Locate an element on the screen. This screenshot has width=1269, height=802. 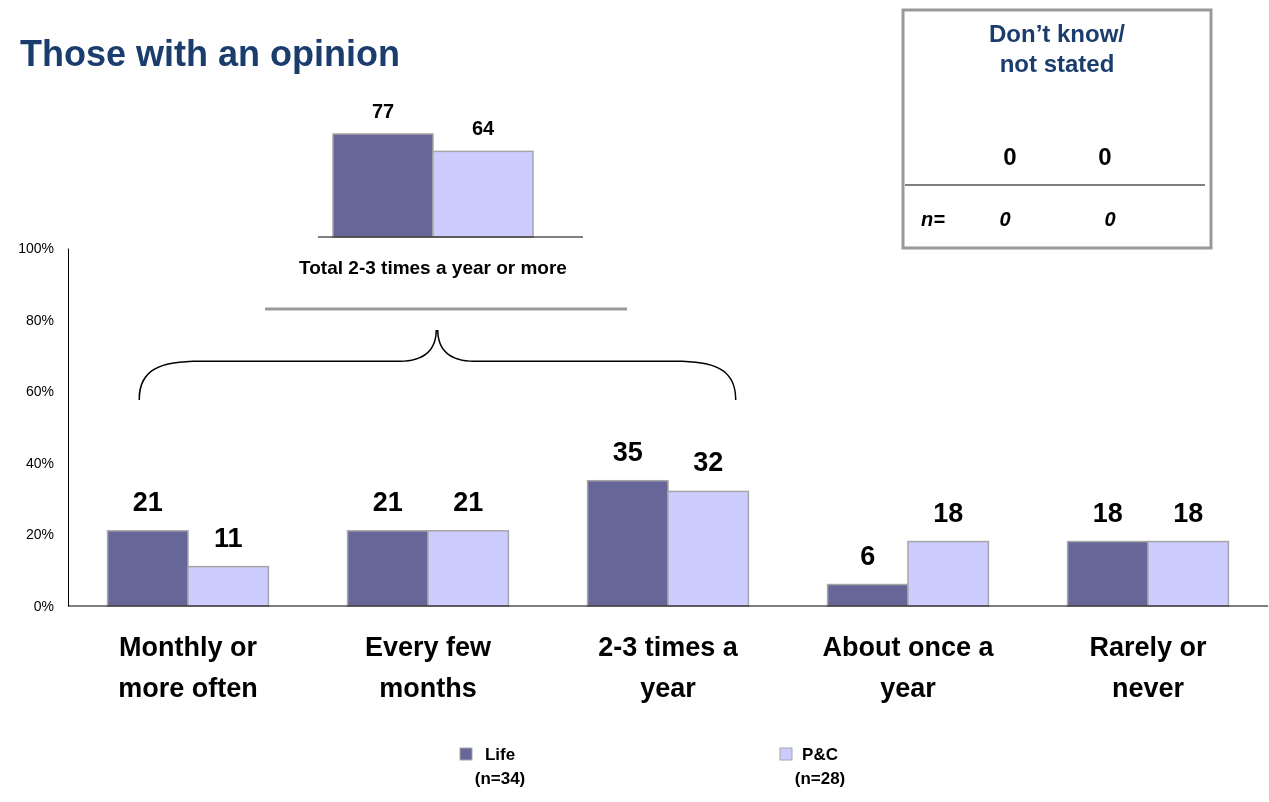
y-tick-label: 40% is located at coordinates (39, 462).